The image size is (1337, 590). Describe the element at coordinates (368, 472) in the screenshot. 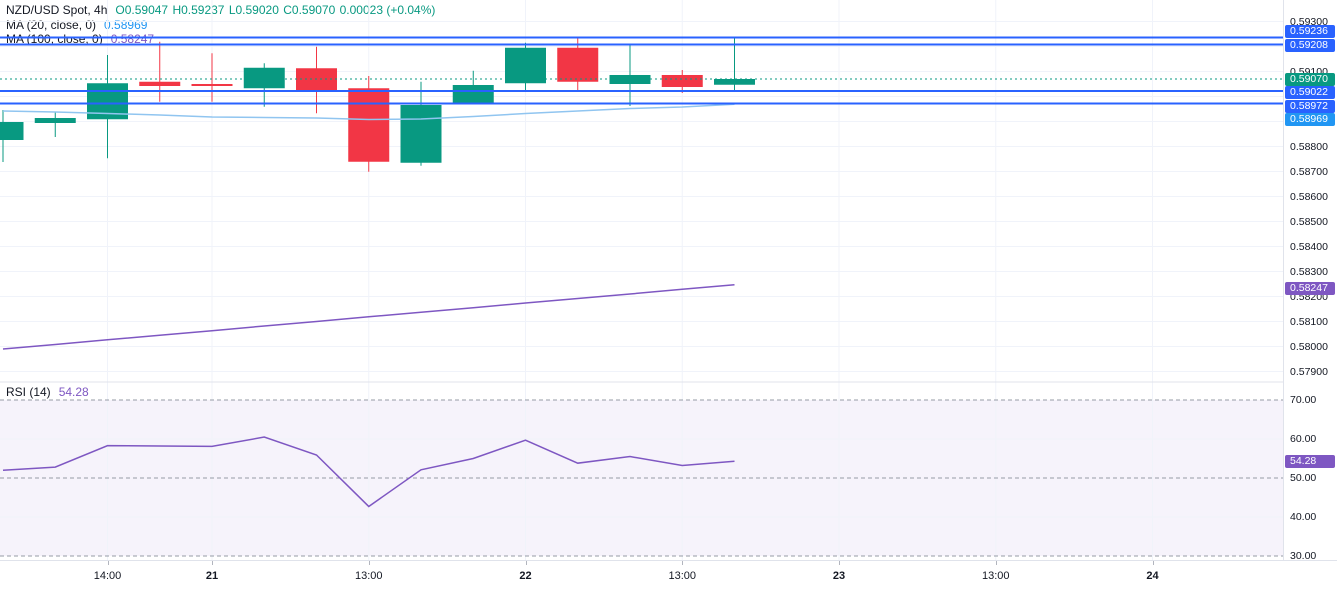

I see `rsi-line` at that location.